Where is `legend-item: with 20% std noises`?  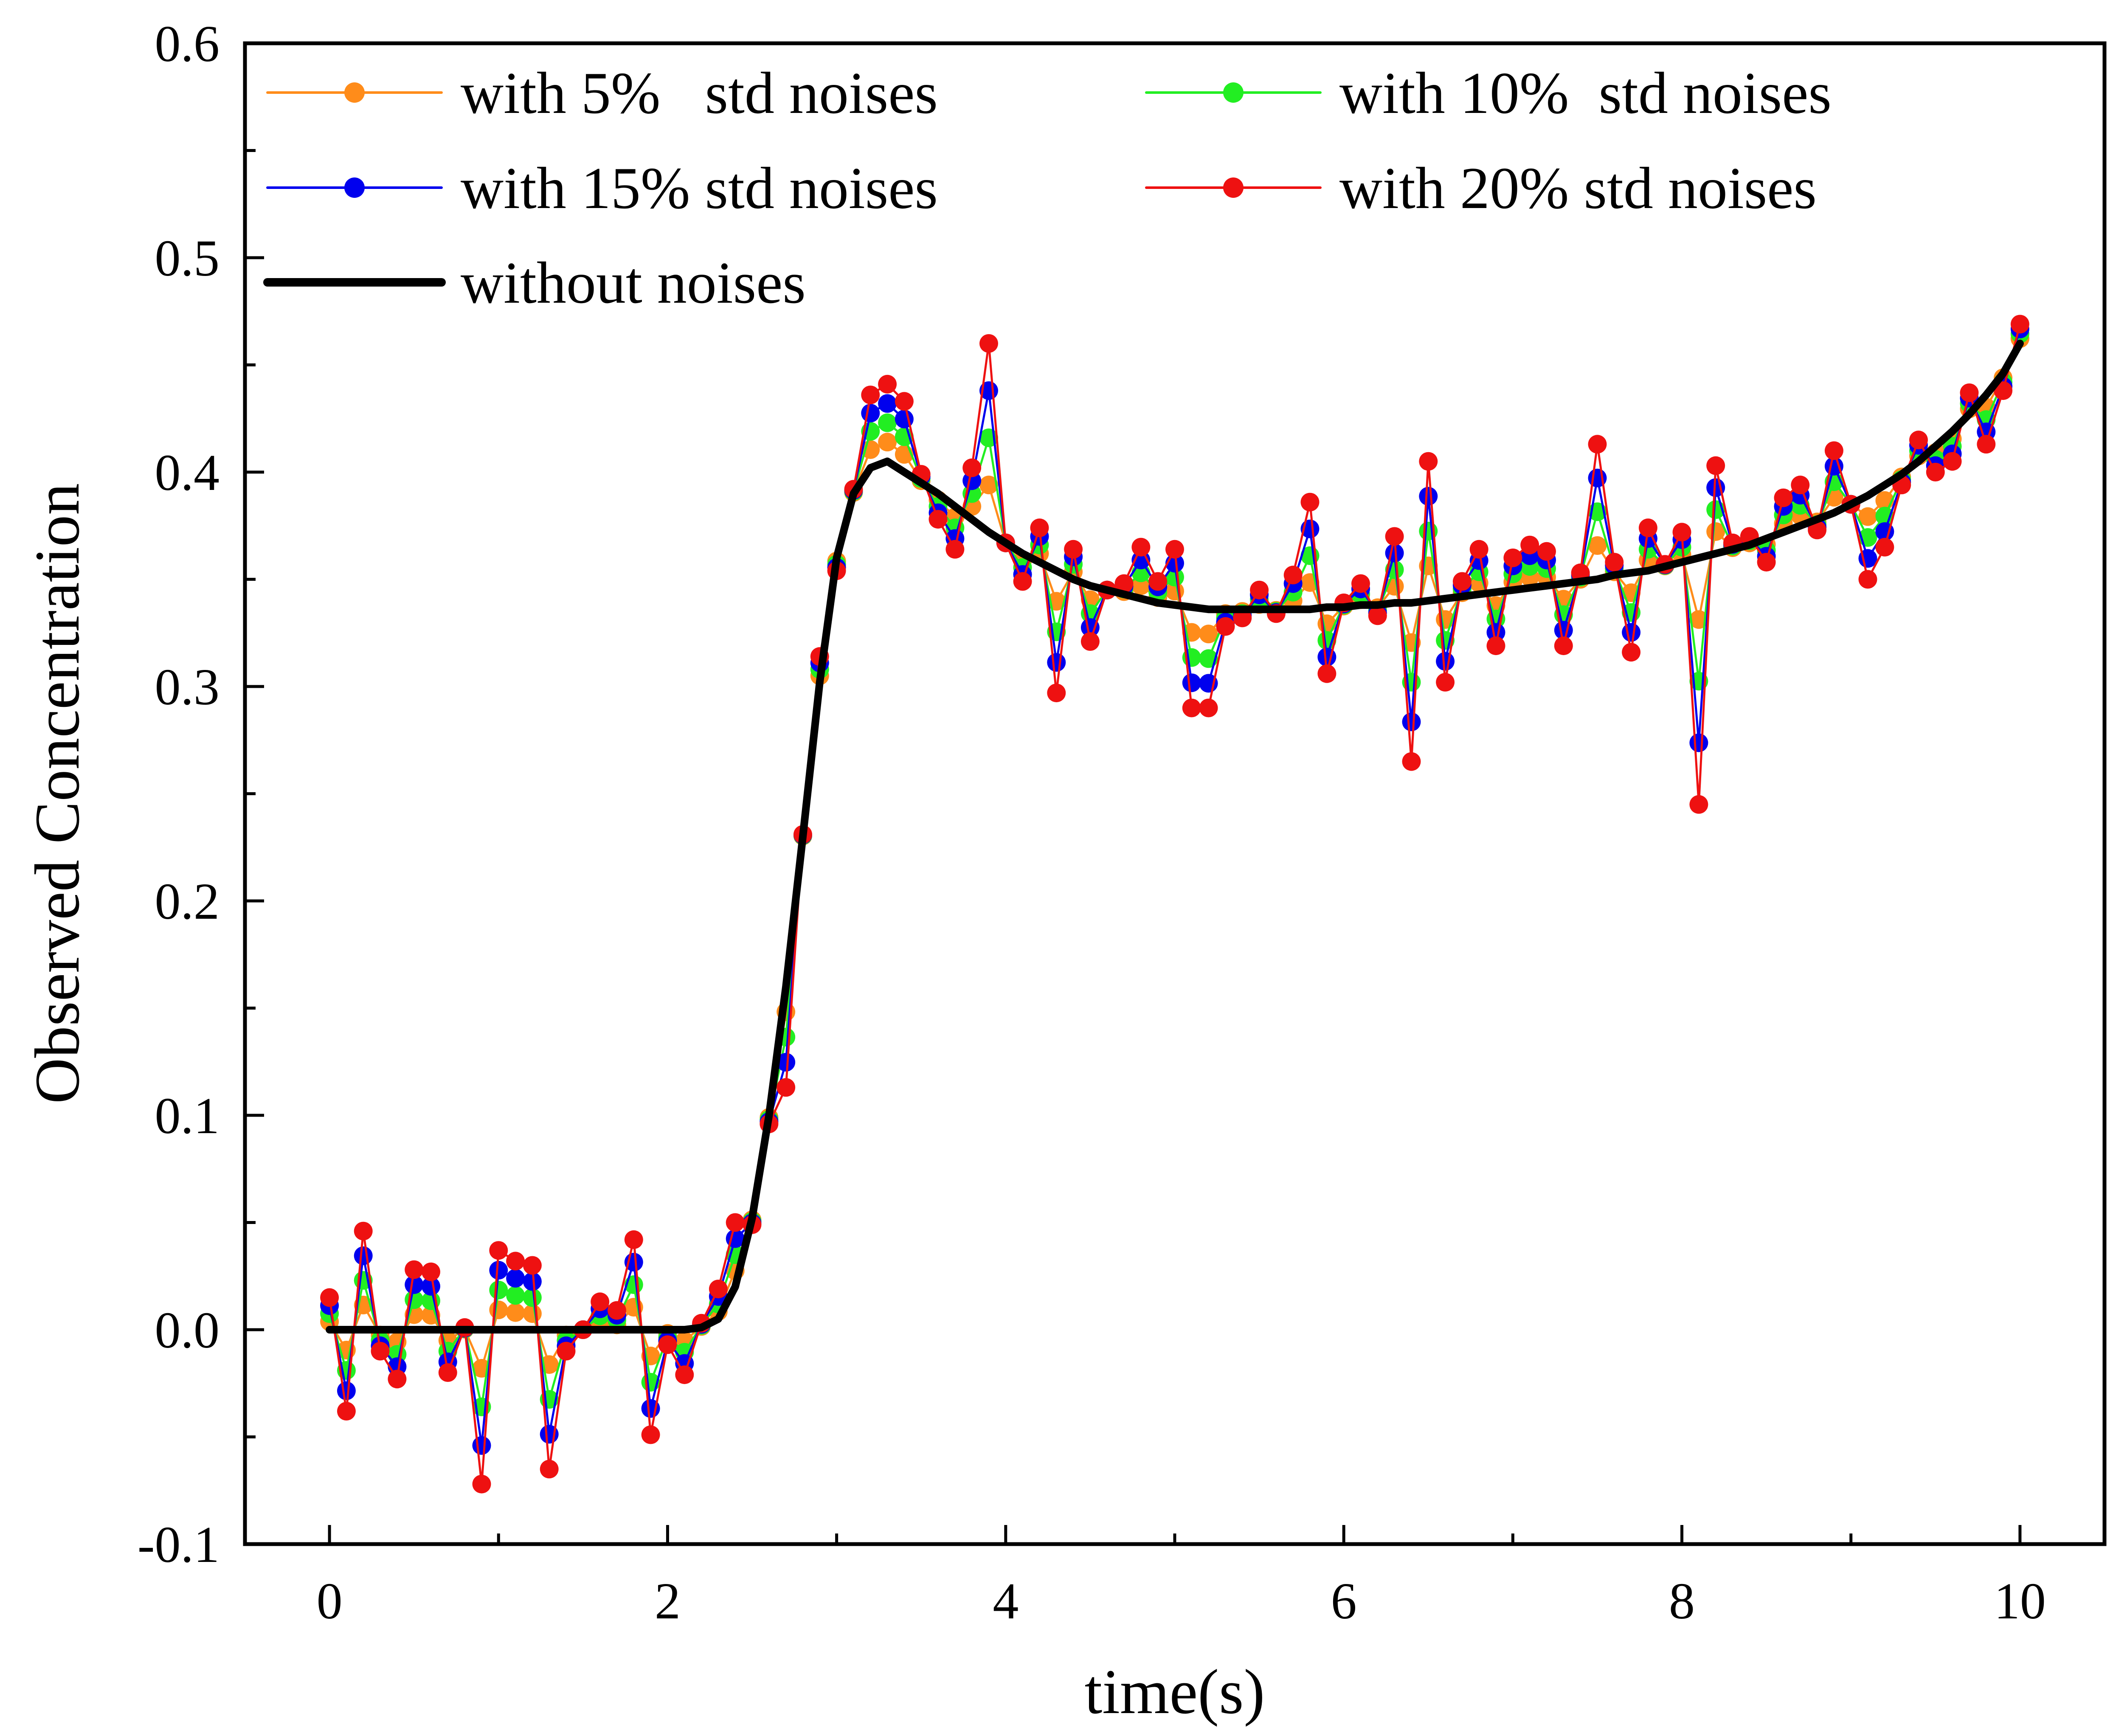
legend-item: with 20% std noises is located at coordinates (1481, 188).